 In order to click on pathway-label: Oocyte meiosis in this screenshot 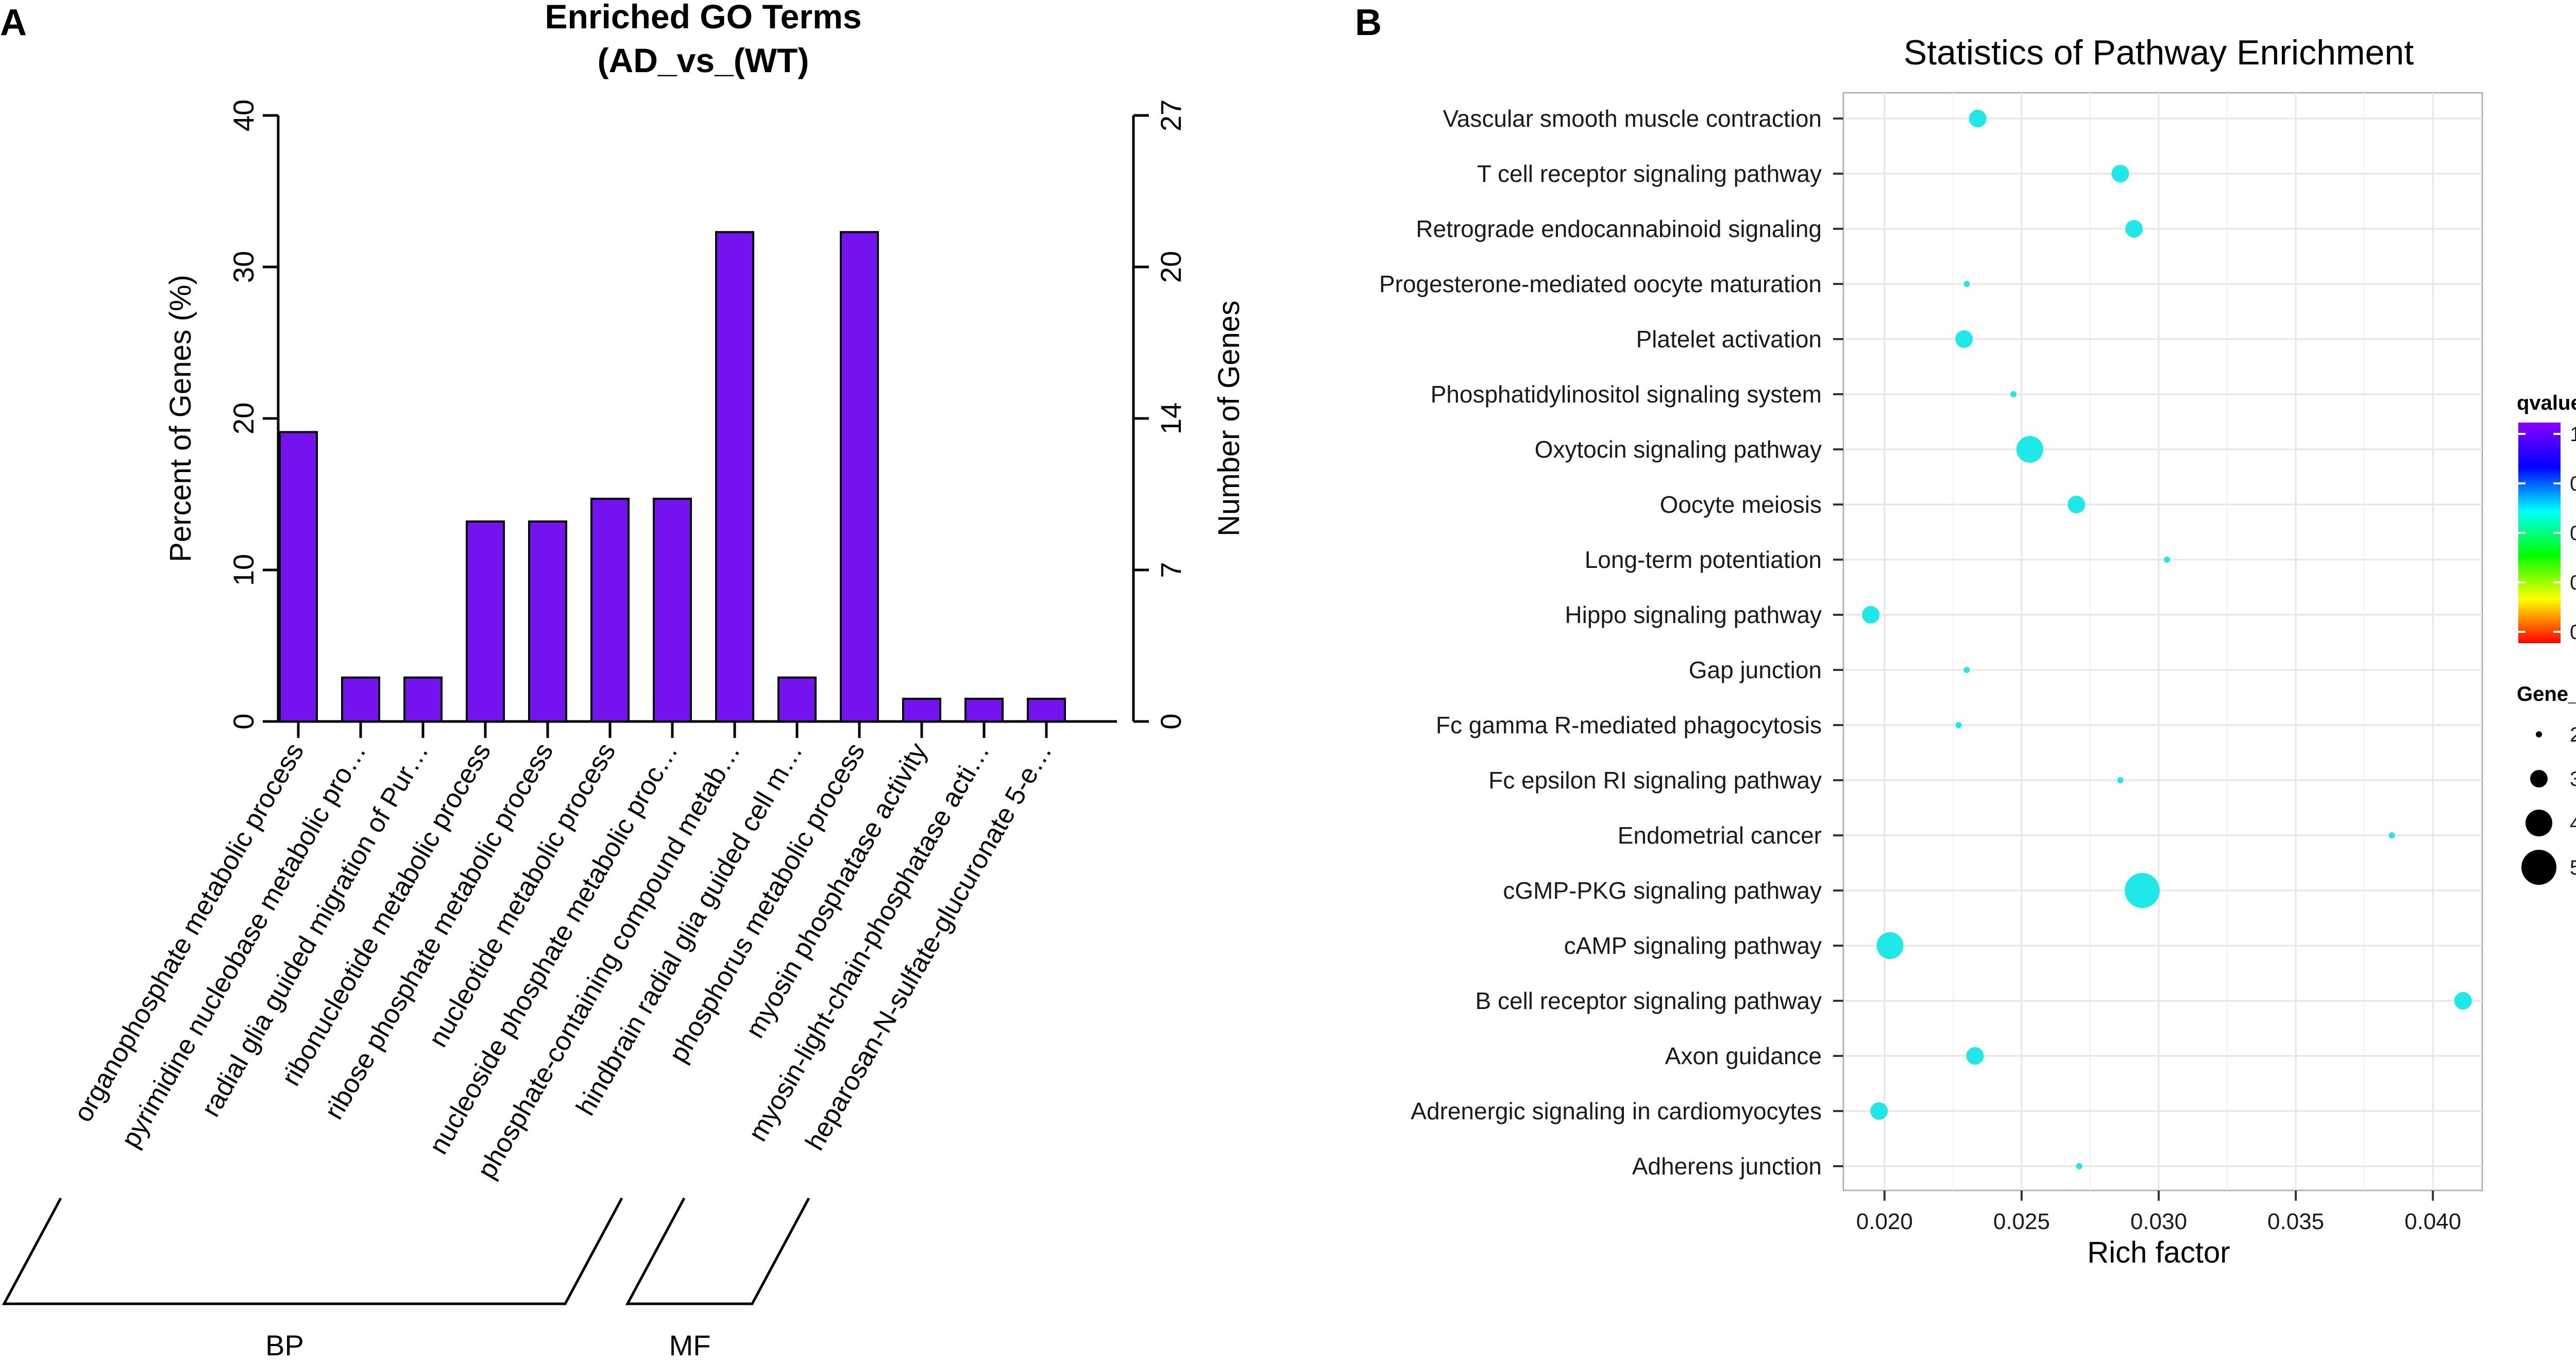, I will do `click(1741, 504)`.